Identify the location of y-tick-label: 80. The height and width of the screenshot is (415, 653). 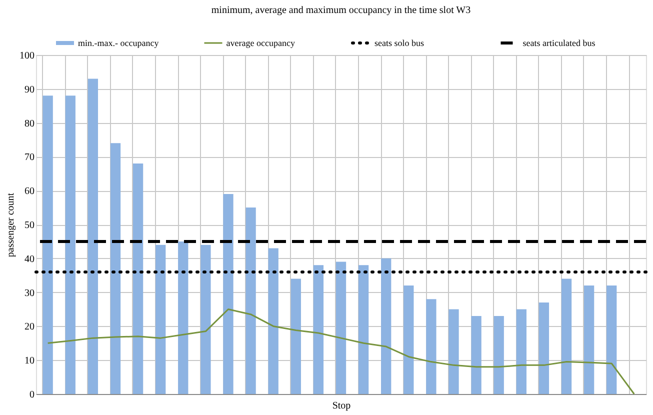
(29, 124).